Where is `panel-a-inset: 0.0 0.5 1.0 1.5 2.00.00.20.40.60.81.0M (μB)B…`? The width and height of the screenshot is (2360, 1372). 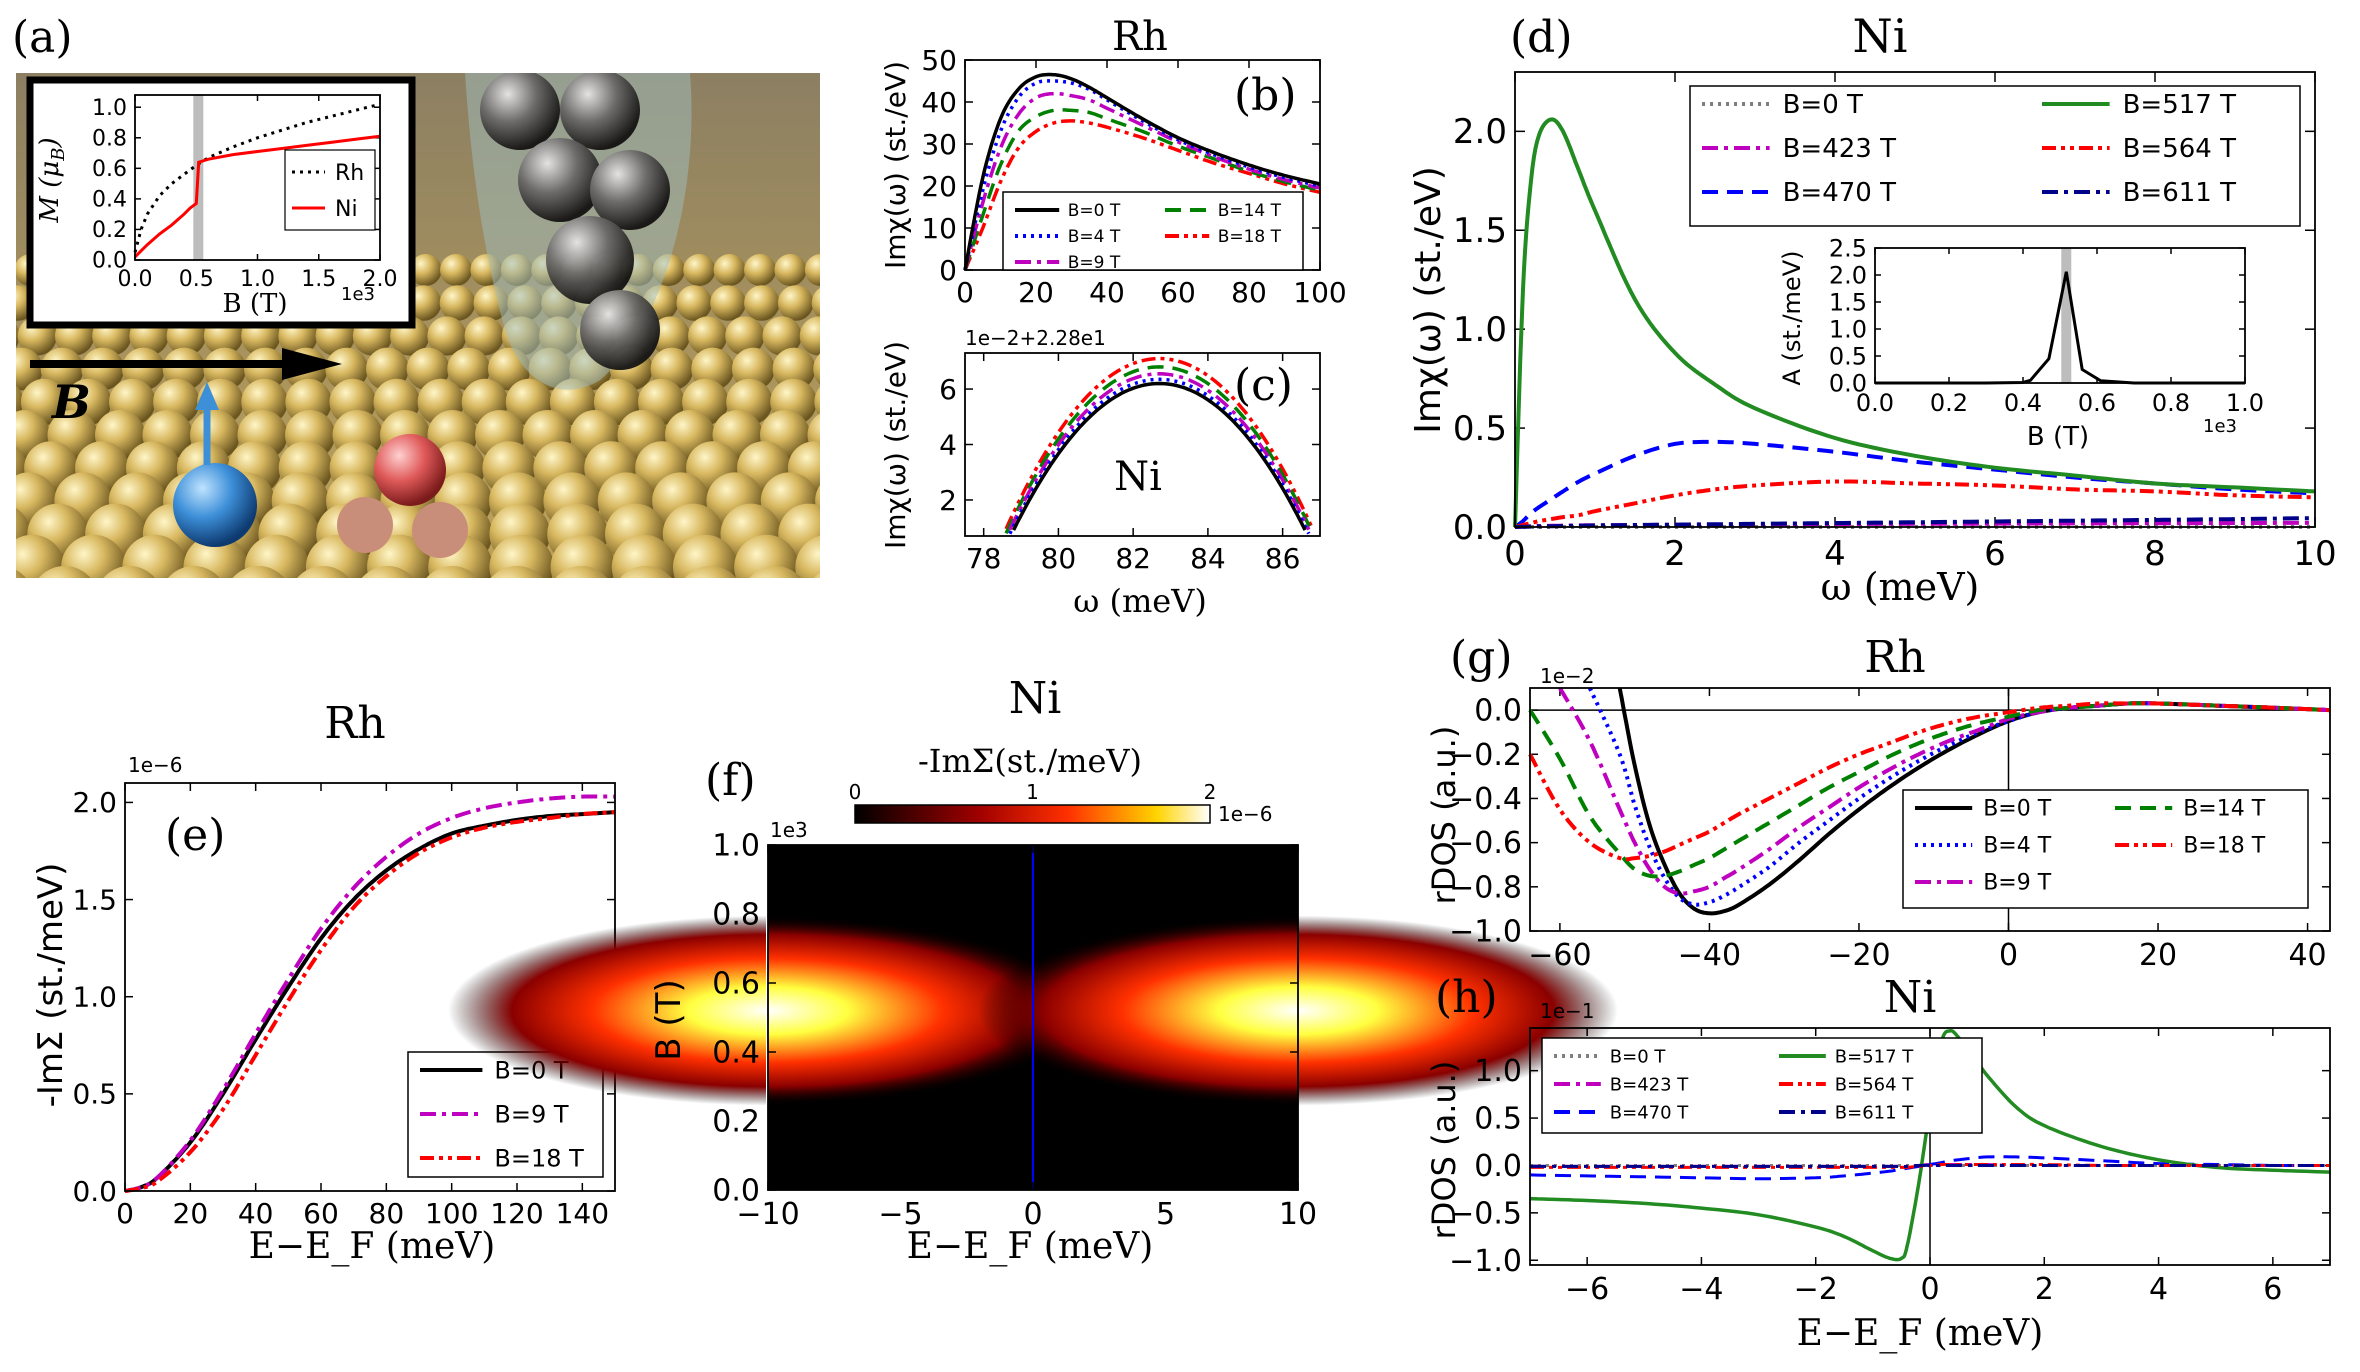
panel-a-inset: 0.0 0.5 1.0 1.5 2.00.00.20.40.60.81.0M (μB)B… is located at coordinates (216, 206).